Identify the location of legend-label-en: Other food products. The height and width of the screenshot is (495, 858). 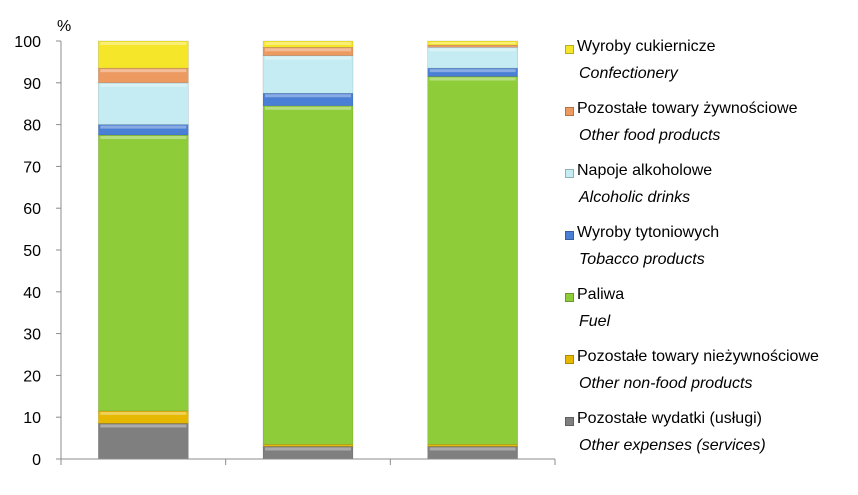
(650, 135).